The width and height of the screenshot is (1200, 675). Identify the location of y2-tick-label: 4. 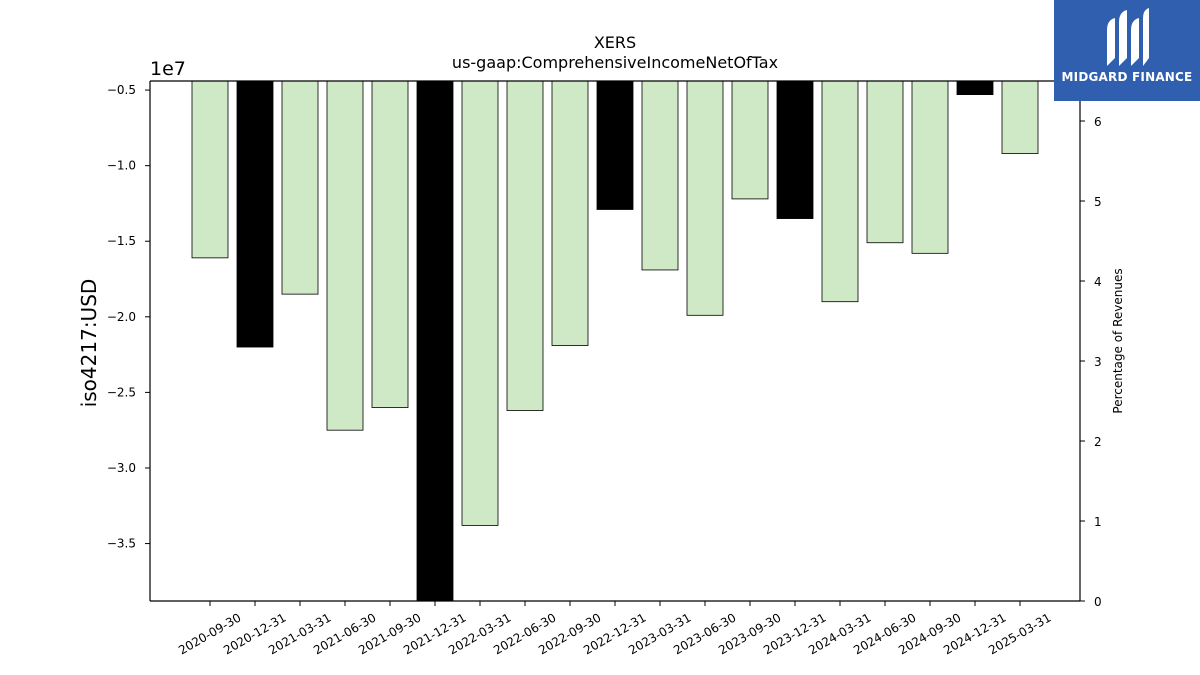
(1098, 282).